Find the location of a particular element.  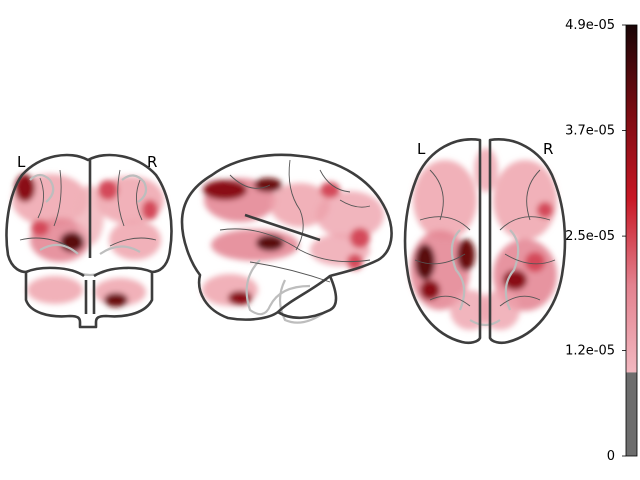

axial-view: L R is located at coordinates (485, 241).